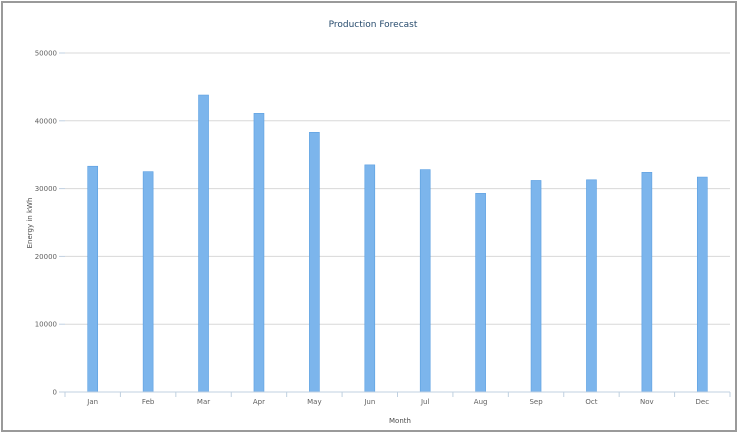  I want to click on x-tick-label: May, so click(314, 402).